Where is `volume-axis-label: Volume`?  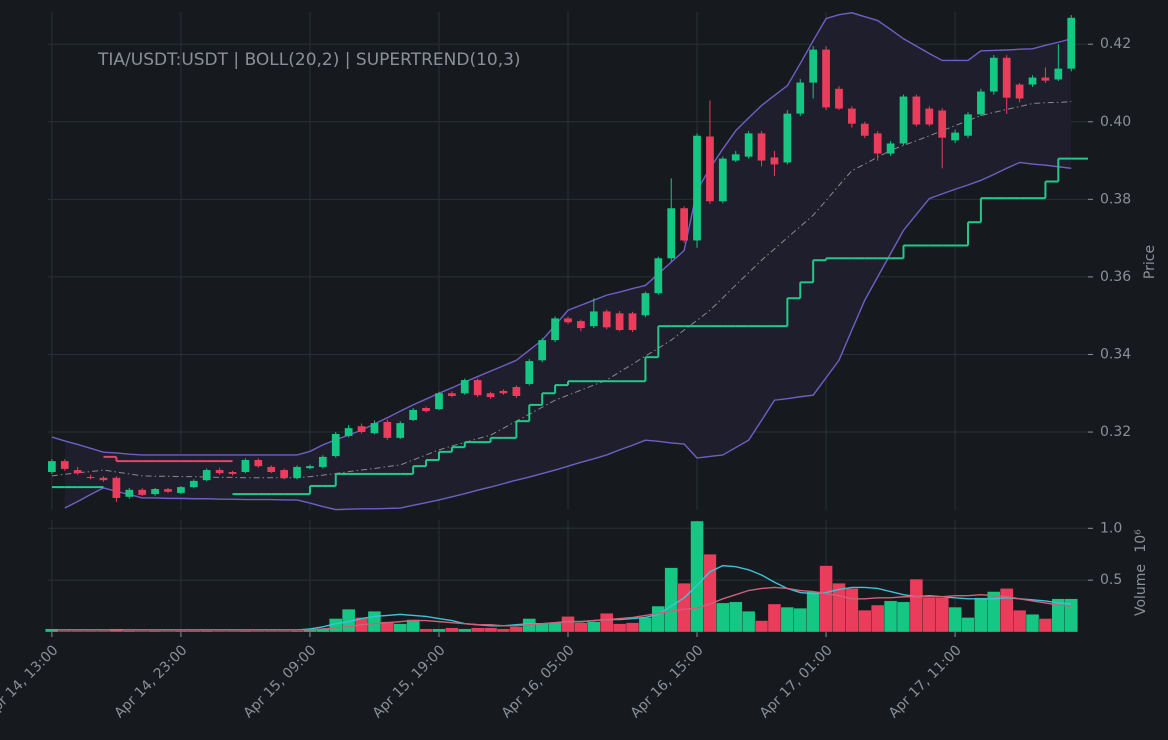 volume-axis-label: Volume is located at coordinates (1141, 590).